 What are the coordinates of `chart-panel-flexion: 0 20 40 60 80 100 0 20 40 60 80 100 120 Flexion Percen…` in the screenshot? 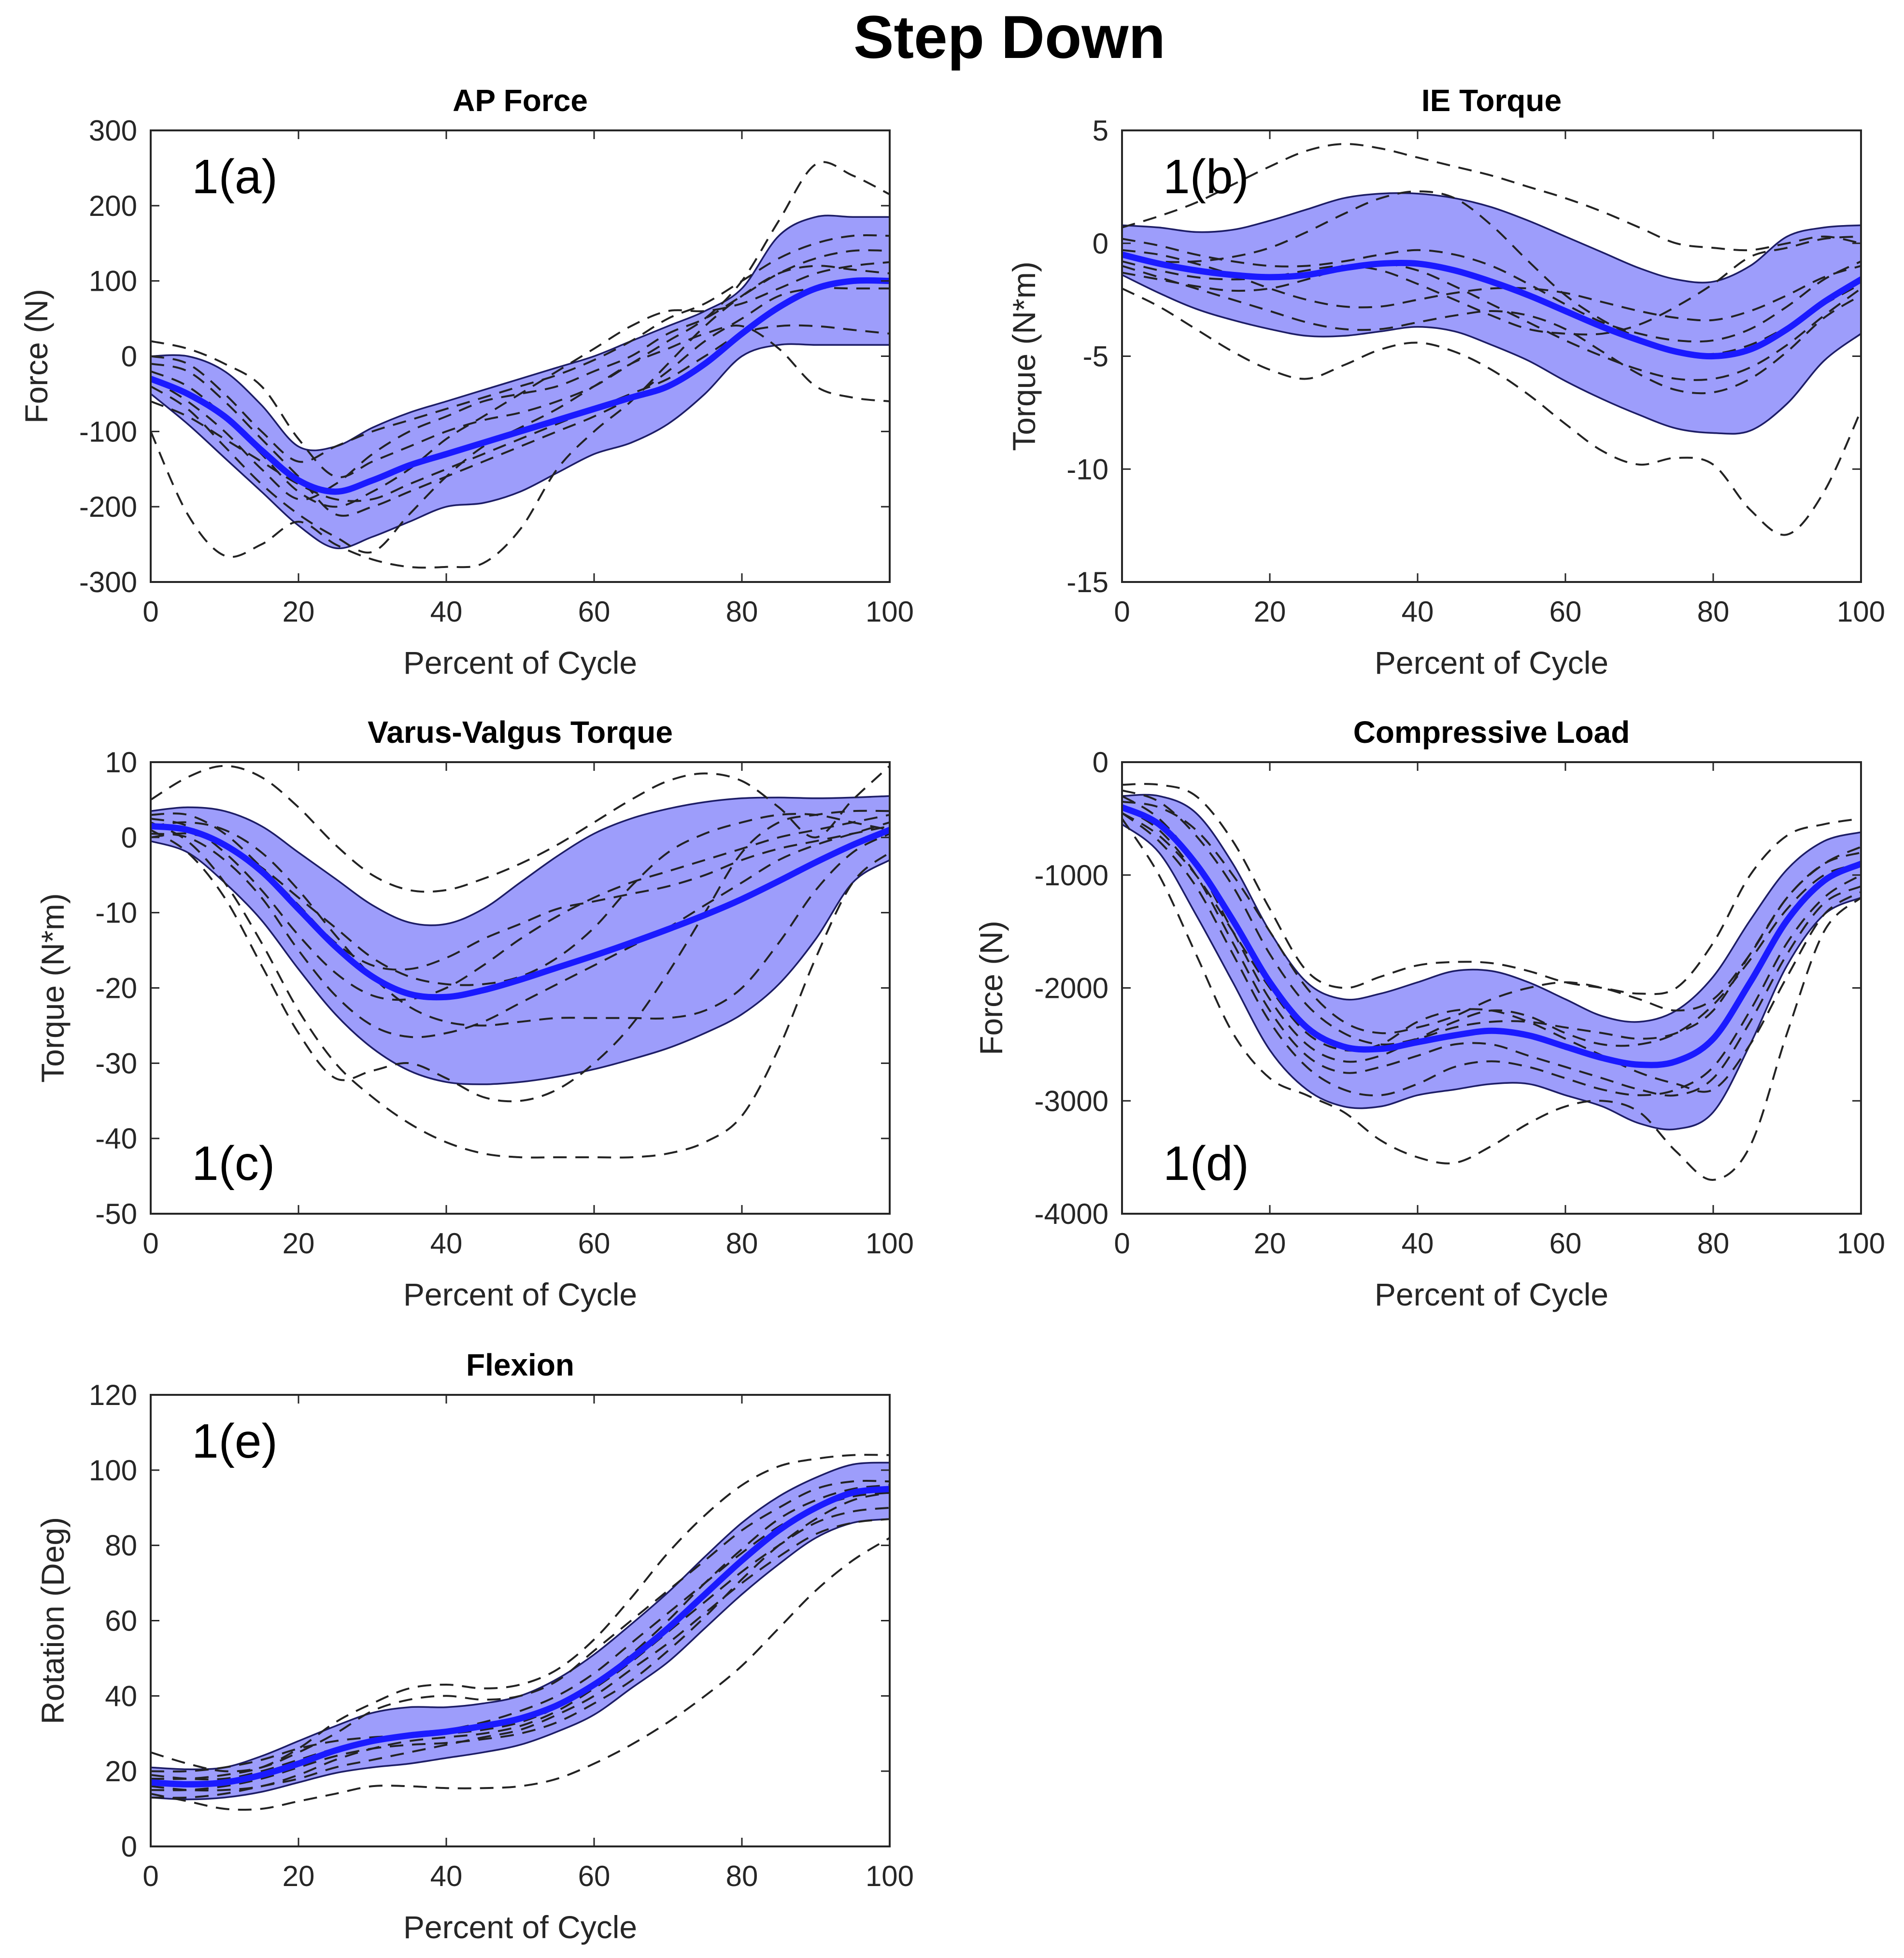 It's located at (474, 1647).